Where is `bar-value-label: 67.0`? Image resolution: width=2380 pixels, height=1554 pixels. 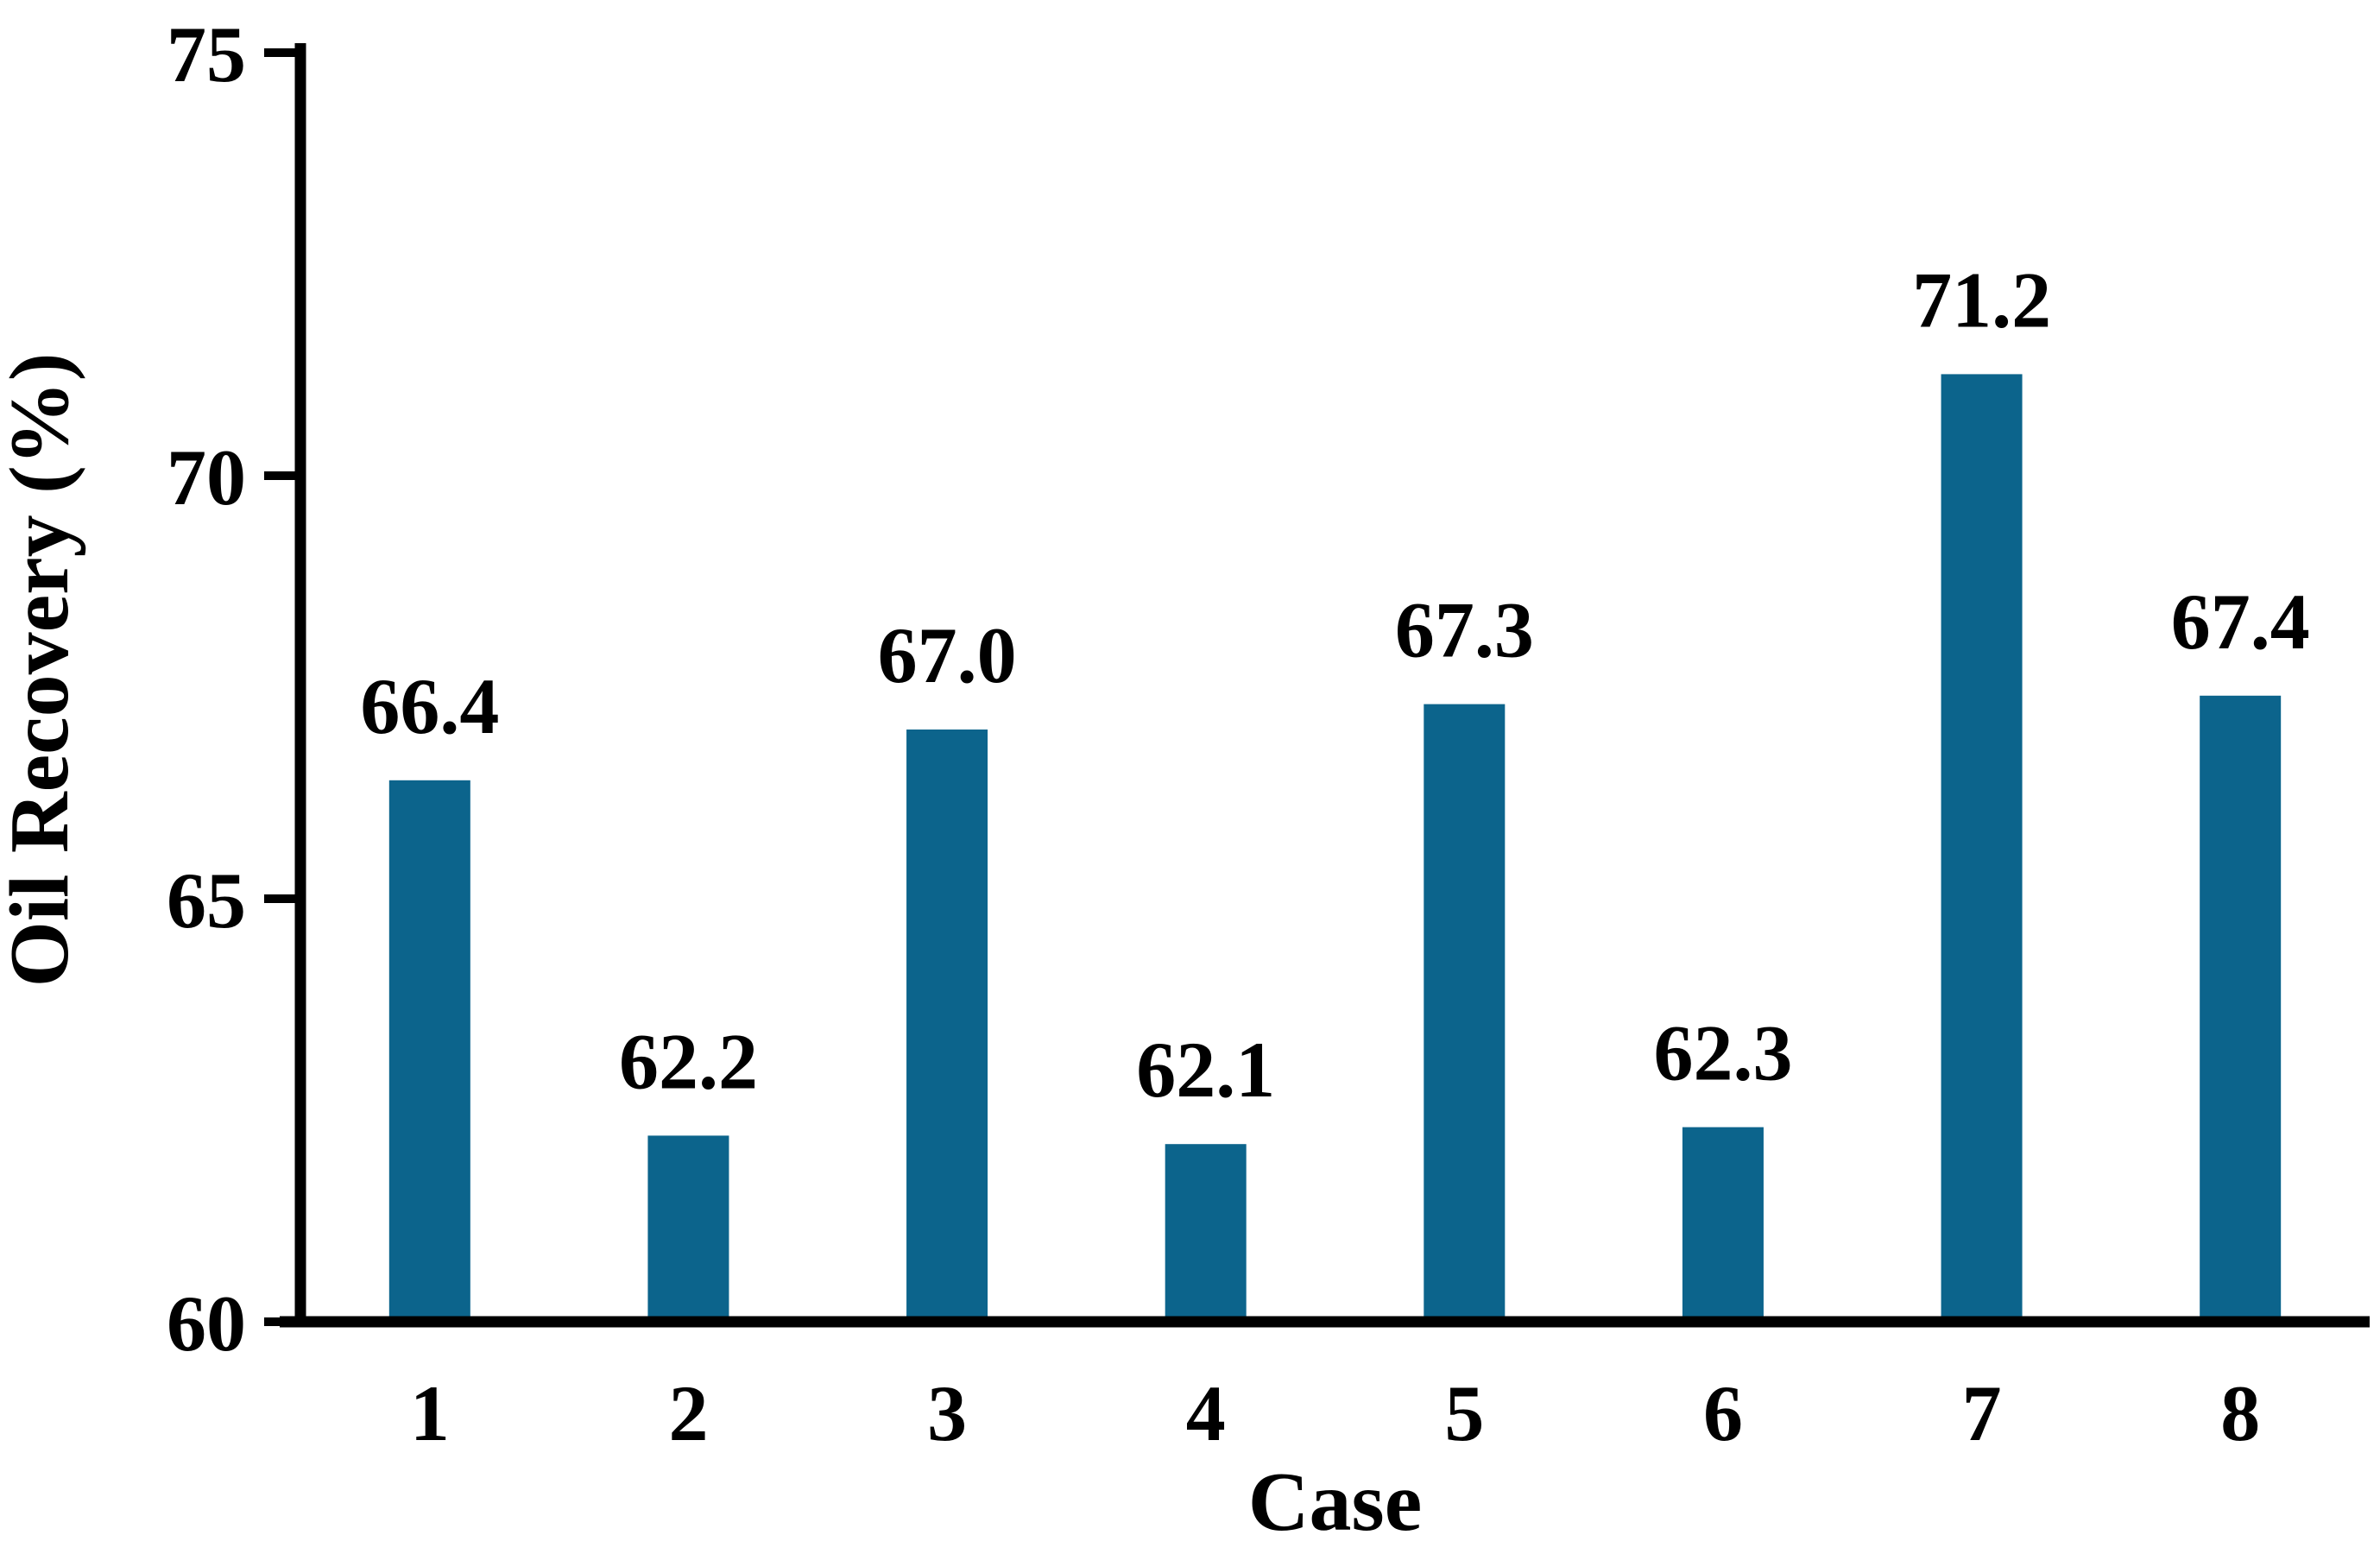 bar-value-label: 67.0 is located at coordinates (947, 655).